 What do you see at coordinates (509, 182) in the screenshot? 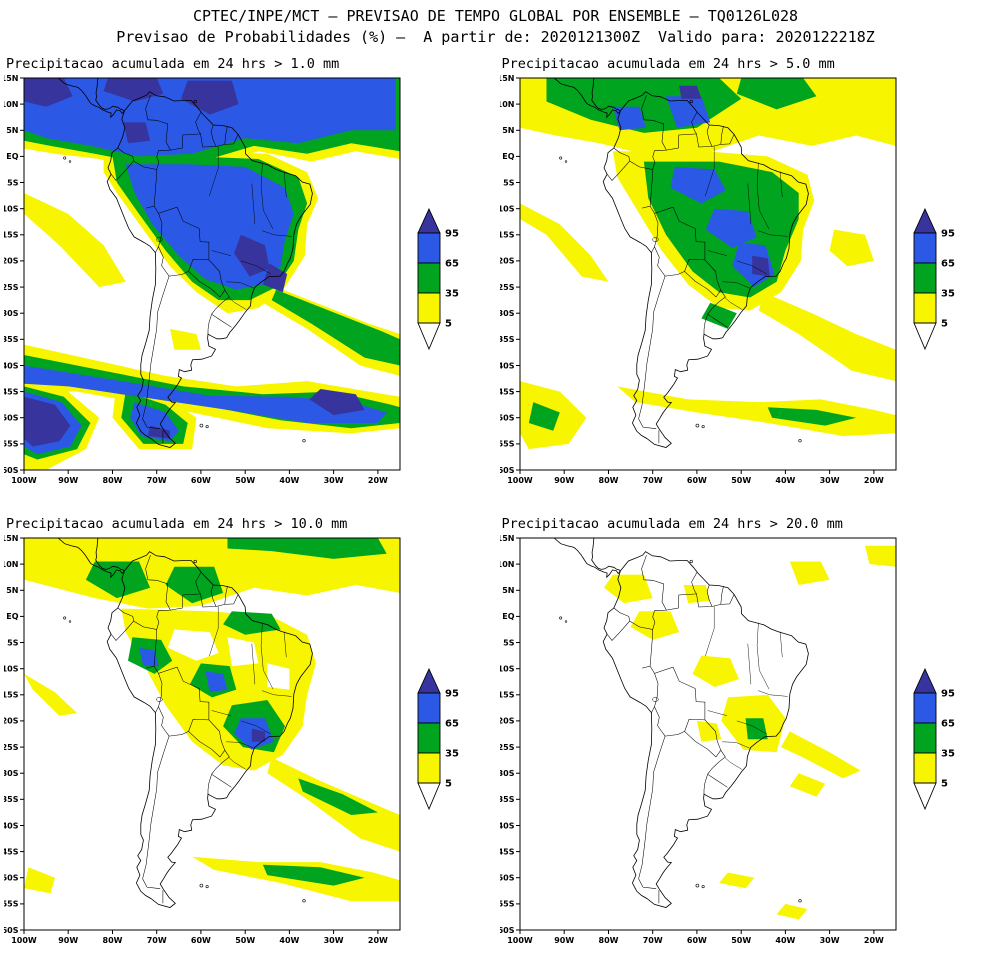
I see `lat-tick-label: 5S` at bounding box center [509, 182].